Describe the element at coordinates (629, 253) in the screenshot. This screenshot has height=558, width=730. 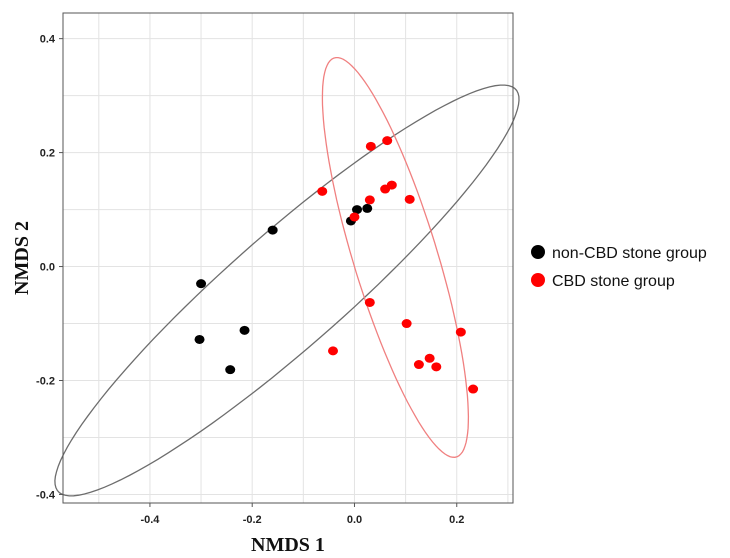
I see `legend-label-non-cbd: non-CBD stone group` at that location.